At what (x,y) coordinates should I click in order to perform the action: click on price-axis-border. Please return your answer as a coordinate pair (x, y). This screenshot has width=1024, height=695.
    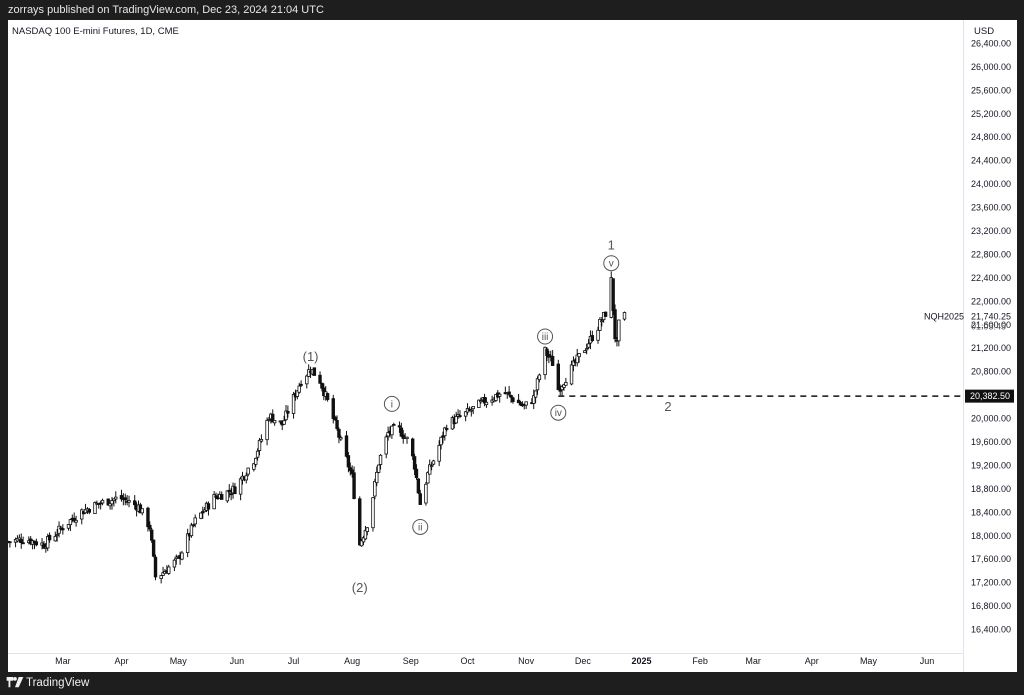
    Looking at the image, I should click on (963, 346).